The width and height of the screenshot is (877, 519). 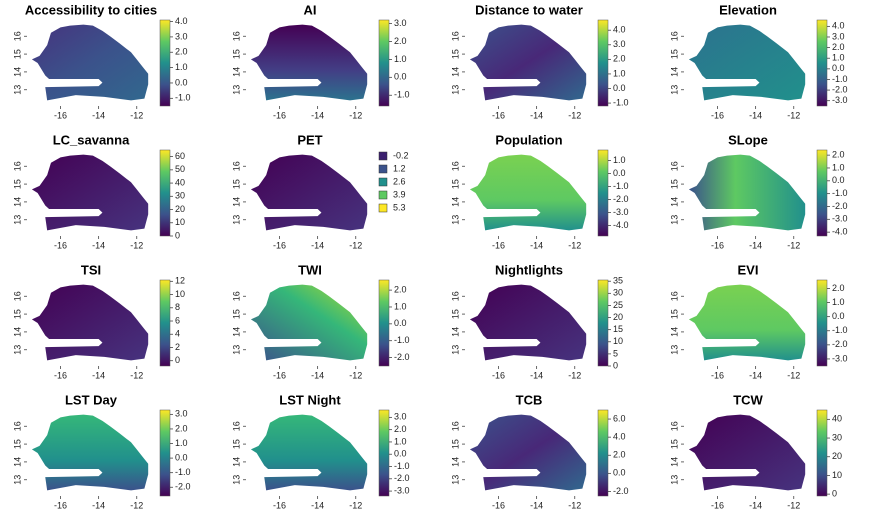 I want to click on legend-label: 1.2, so click(x=399, y=168).